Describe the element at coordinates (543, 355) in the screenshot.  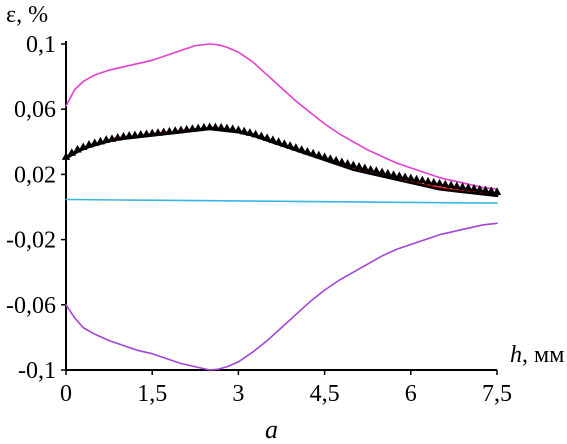
I see `x-axis-unit: , мм` at that location.